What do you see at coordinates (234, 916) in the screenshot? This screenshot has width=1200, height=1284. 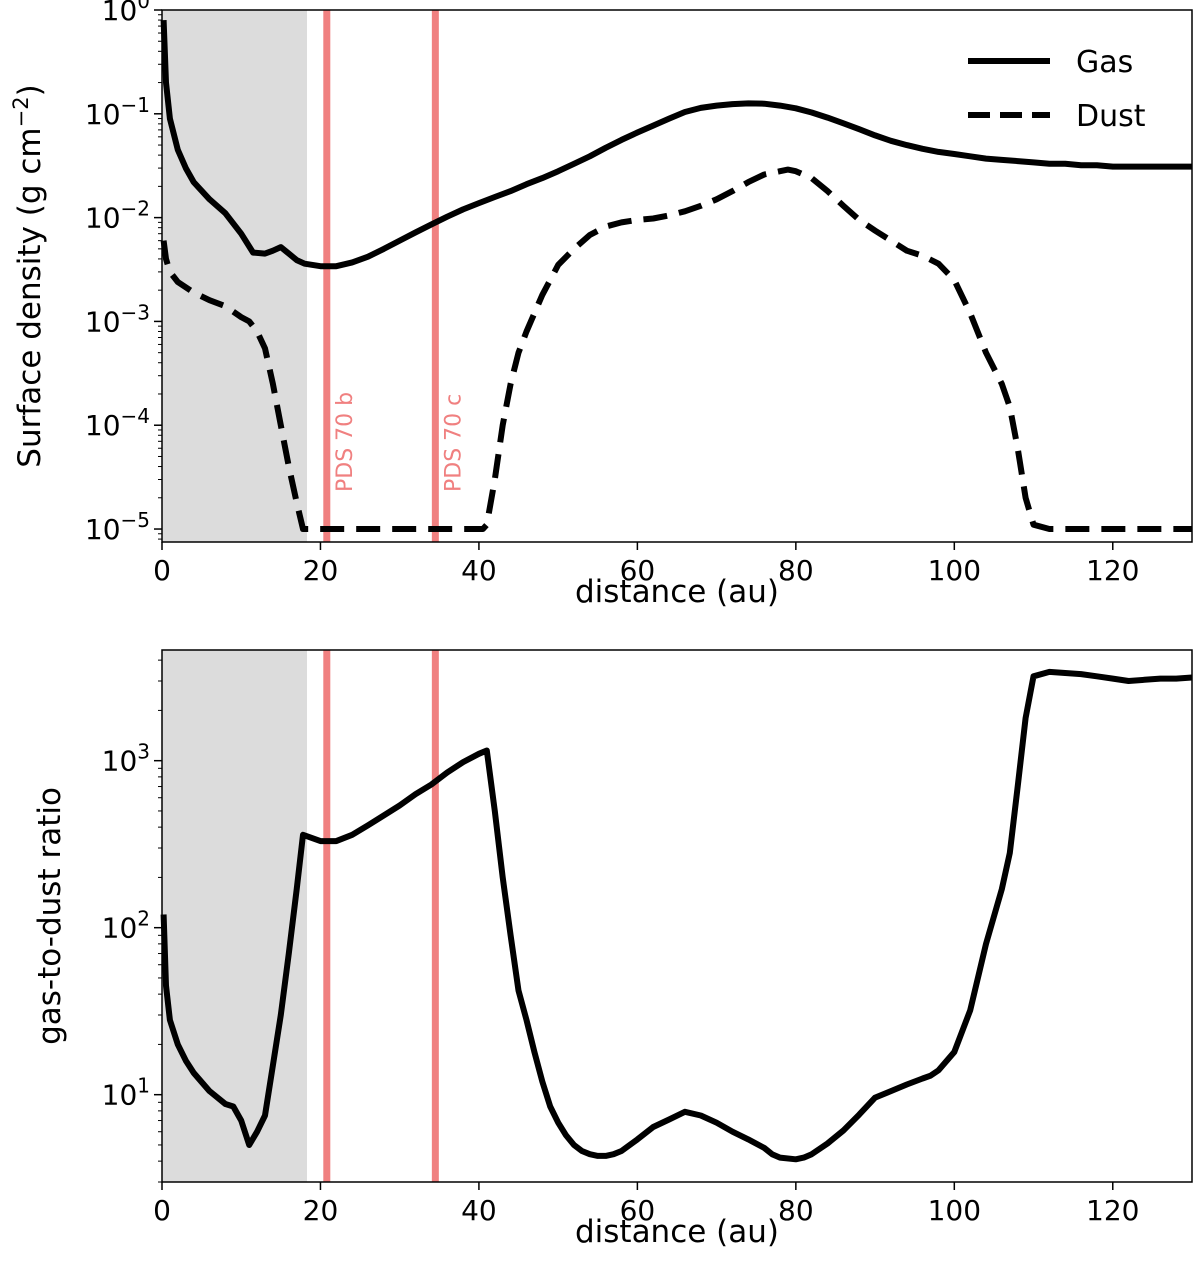 I see `bottom-shaded-inner-region` at bounding box center [234, 916].